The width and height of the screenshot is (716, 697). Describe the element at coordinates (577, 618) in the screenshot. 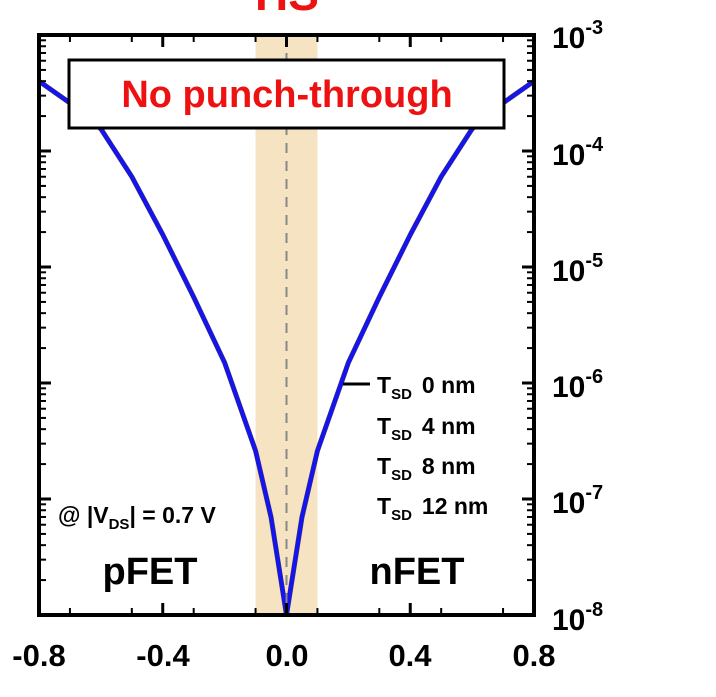

I see `y-tick-label: 10⁻⁸` at that location.